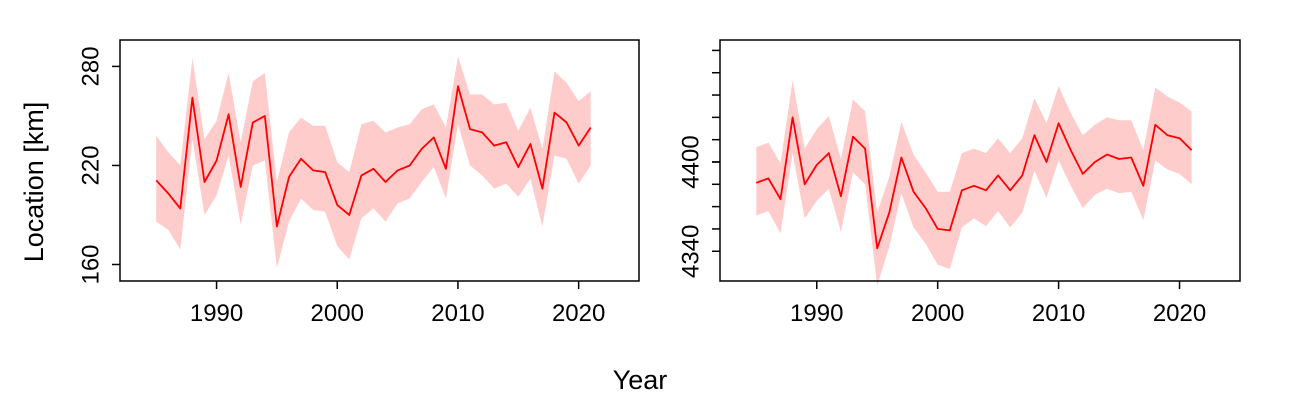  Describe the element at coordinates (34, 182) in the screenshot. I see `y-axis-title: Location [km]` at that location.